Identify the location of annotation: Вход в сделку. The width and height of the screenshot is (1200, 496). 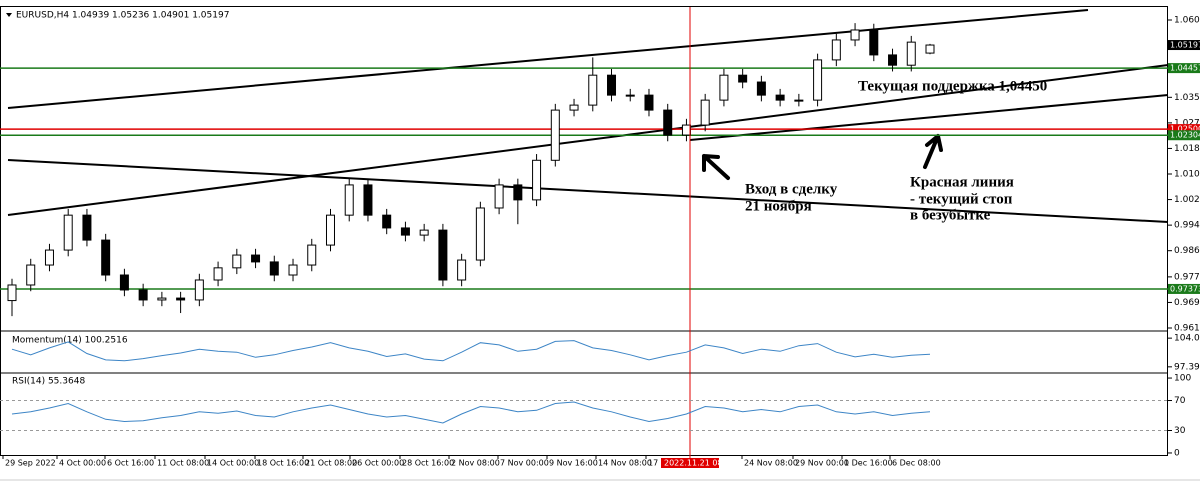
(791, 189).